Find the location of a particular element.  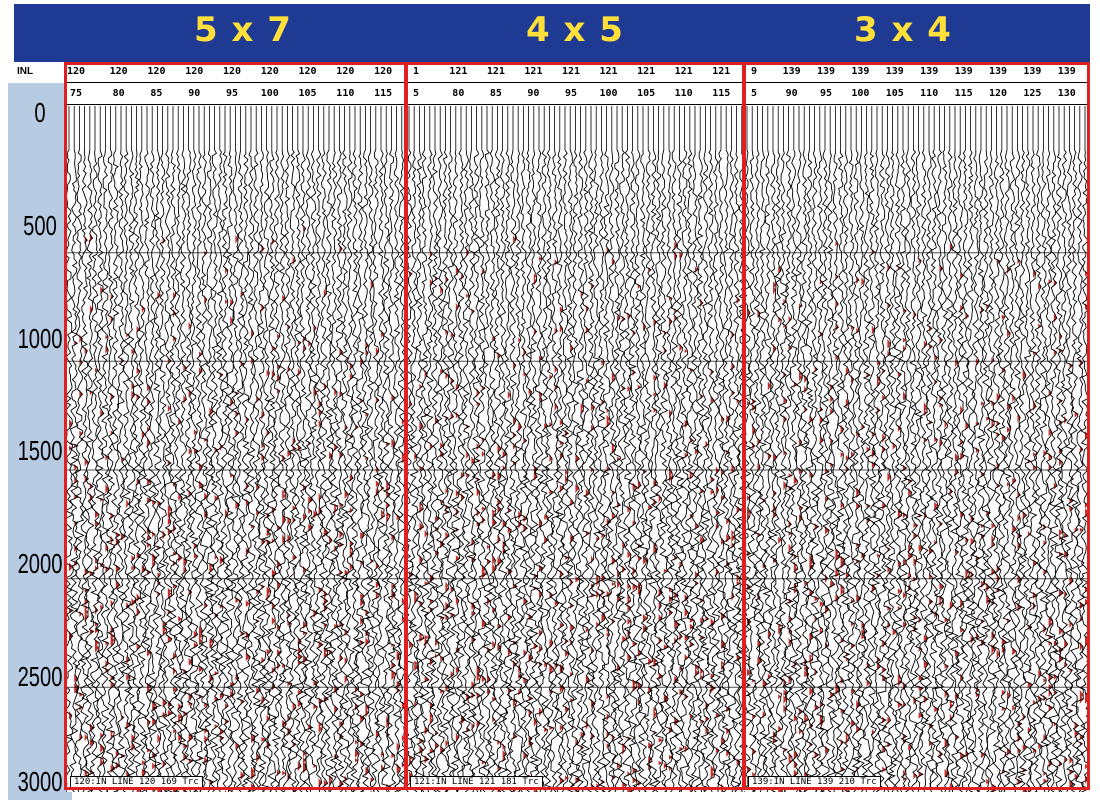

inline-header-row: 1 121 121 121 121 121 121 121 121 is located at coordinates (575, 72).